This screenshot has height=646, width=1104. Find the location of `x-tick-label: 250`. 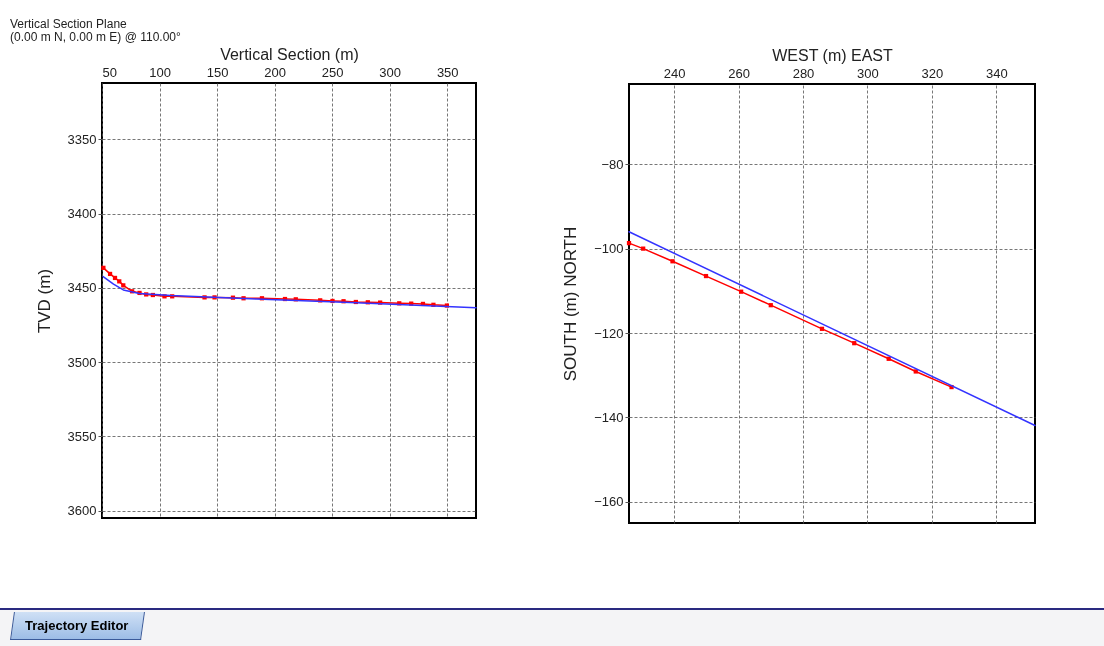

x-tick-label: 250 is located at coordinates (332, 72).